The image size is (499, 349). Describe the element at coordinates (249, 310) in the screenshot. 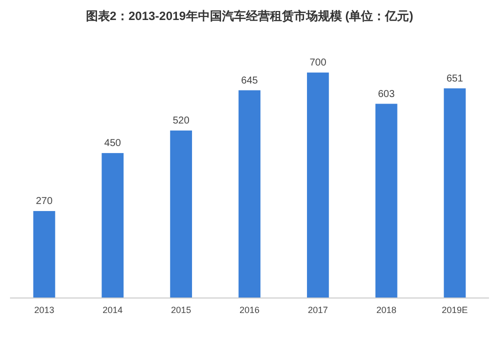

I see `x-tick-label: 2016` at that location.